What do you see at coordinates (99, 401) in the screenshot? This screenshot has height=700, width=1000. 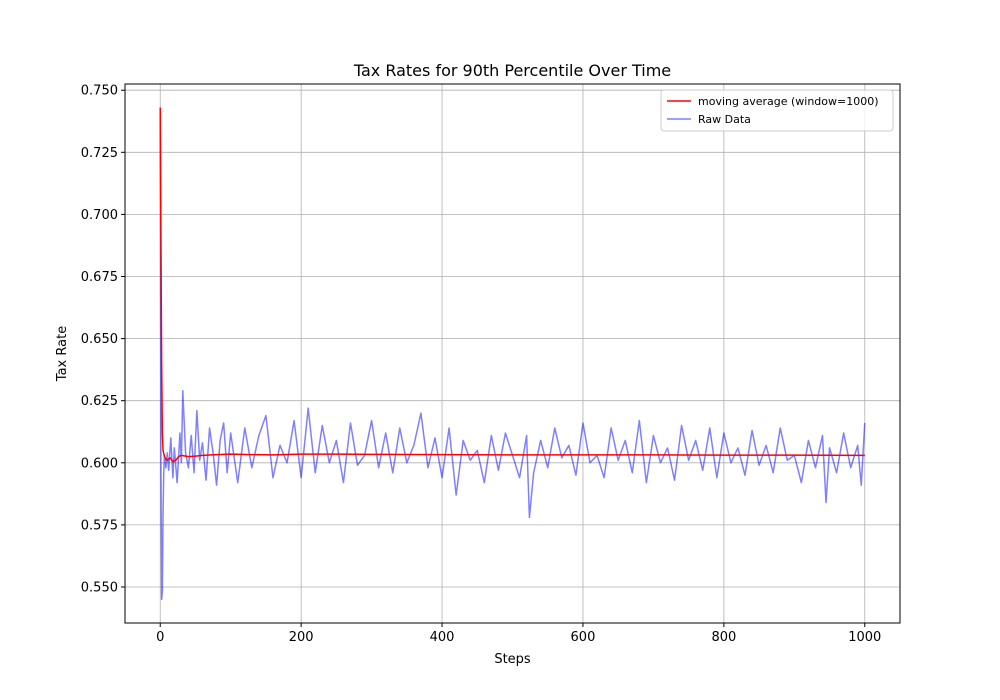 I see `y-tick-label: 0.625` at bounding box center [99, 401].